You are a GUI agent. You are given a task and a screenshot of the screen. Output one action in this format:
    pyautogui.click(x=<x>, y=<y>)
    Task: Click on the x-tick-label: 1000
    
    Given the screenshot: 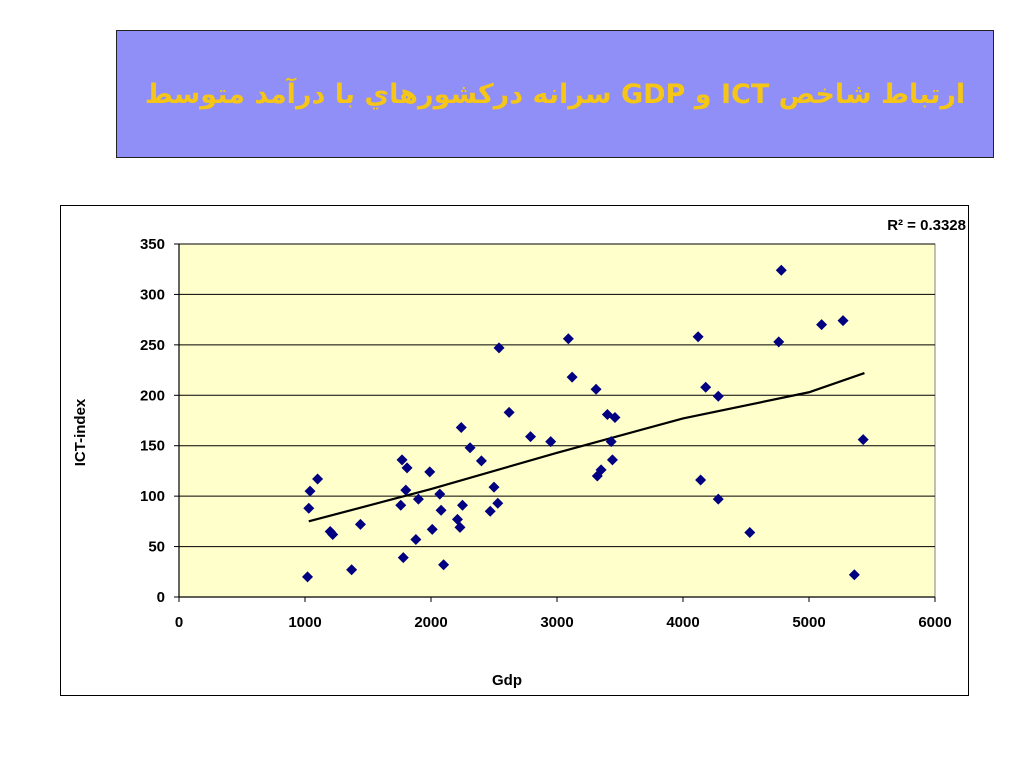 What is the action you would take?
    pyautogui.click(x=304, y=622)
    